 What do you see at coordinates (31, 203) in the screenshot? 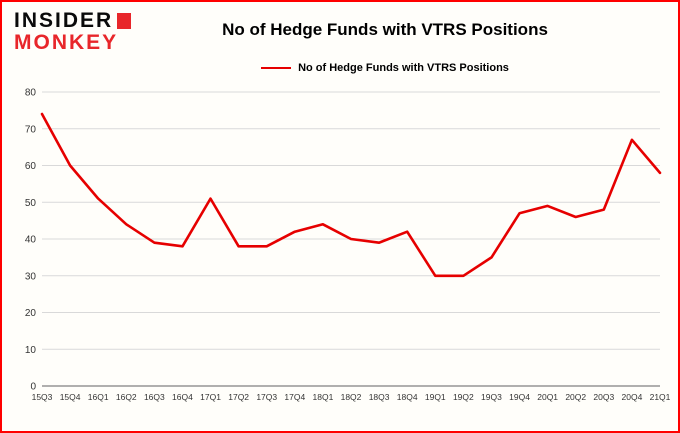
I see `y-axis-tick-label: 50` at bounding box center [31, 203].